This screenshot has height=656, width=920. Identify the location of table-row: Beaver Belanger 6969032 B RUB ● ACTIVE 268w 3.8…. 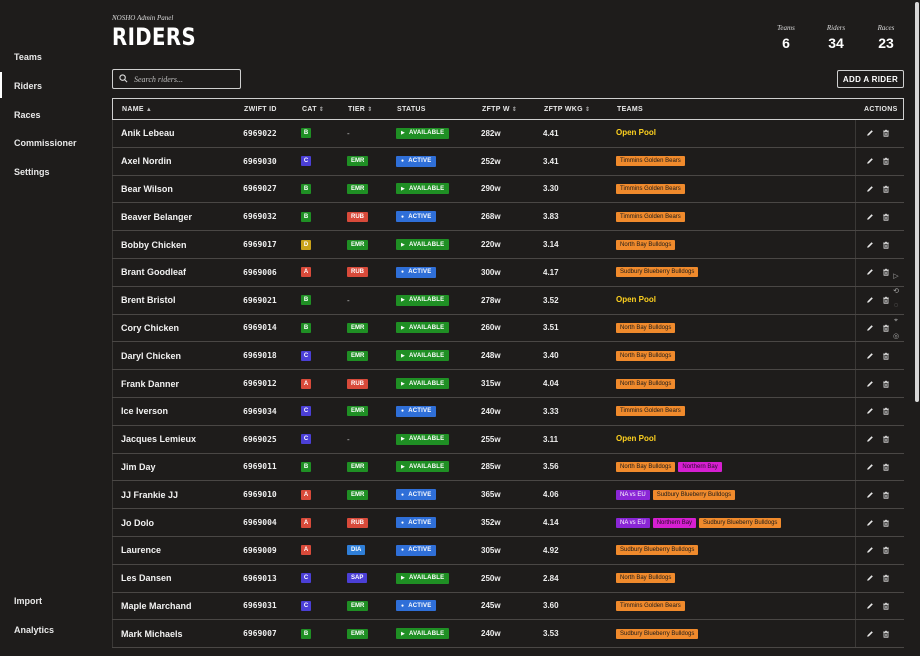
(508, 217).